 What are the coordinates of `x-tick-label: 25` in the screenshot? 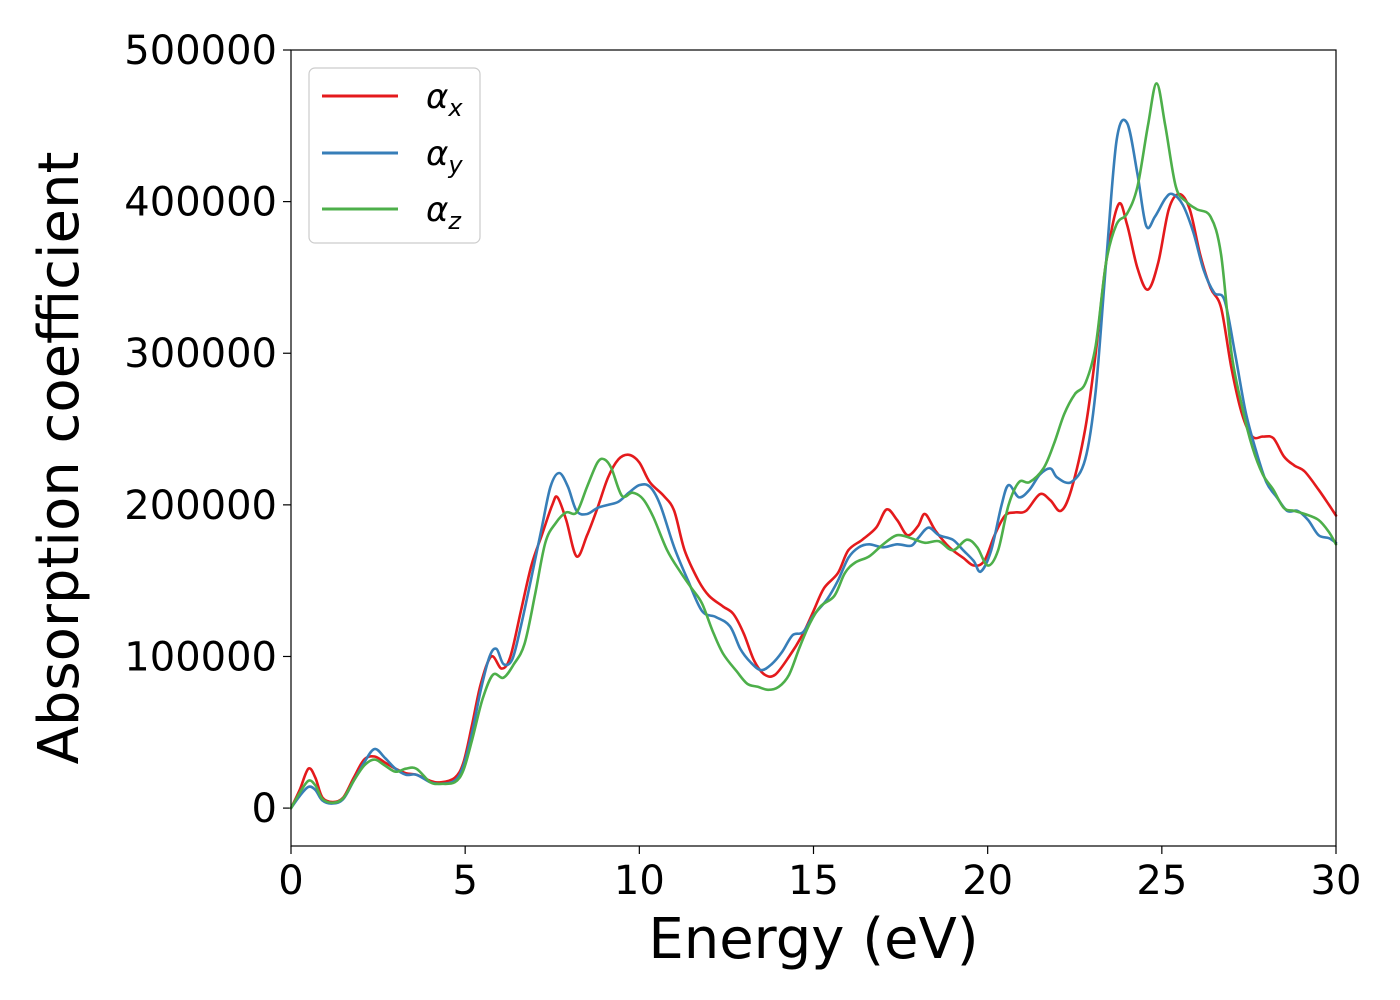 It's located at (1161, 881).